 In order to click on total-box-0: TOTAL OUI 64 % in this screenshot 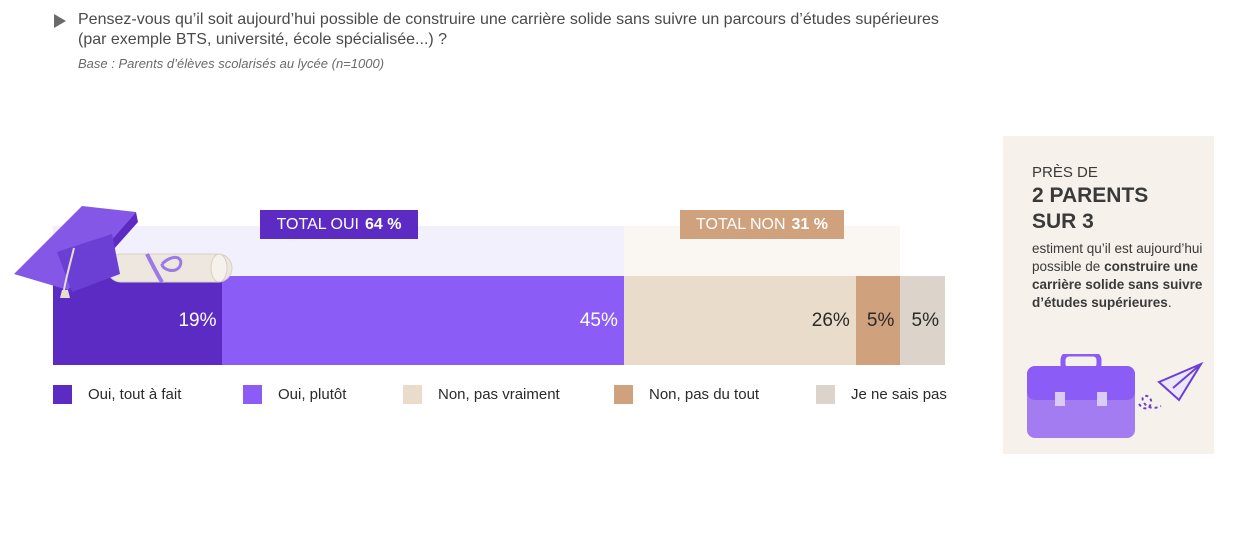, I will do `click(339, 224)`.